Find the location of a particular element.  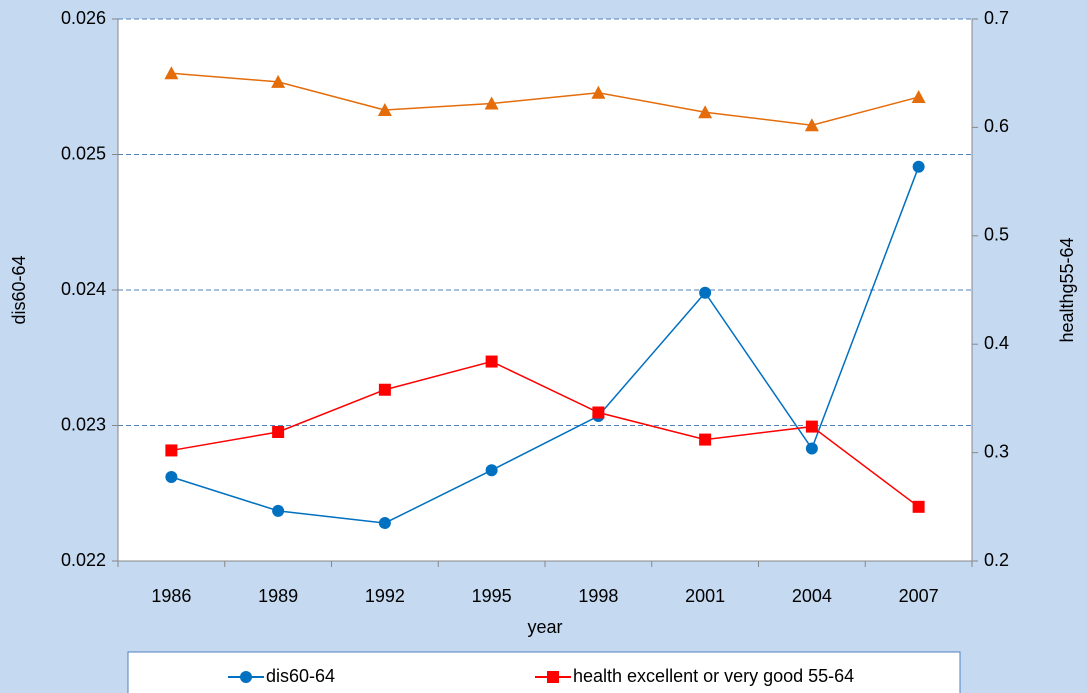

x-tick-label: 1992 is located at coordinates (385, 596).